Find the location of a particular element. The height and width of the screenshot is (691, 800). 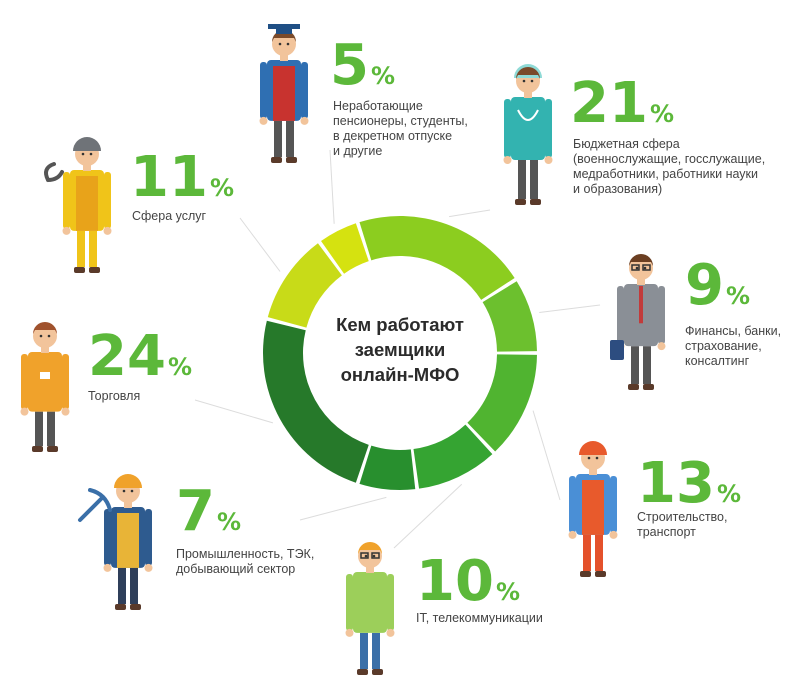

caption-3: Строительство, транспорт is located at coordinates (682, 524).